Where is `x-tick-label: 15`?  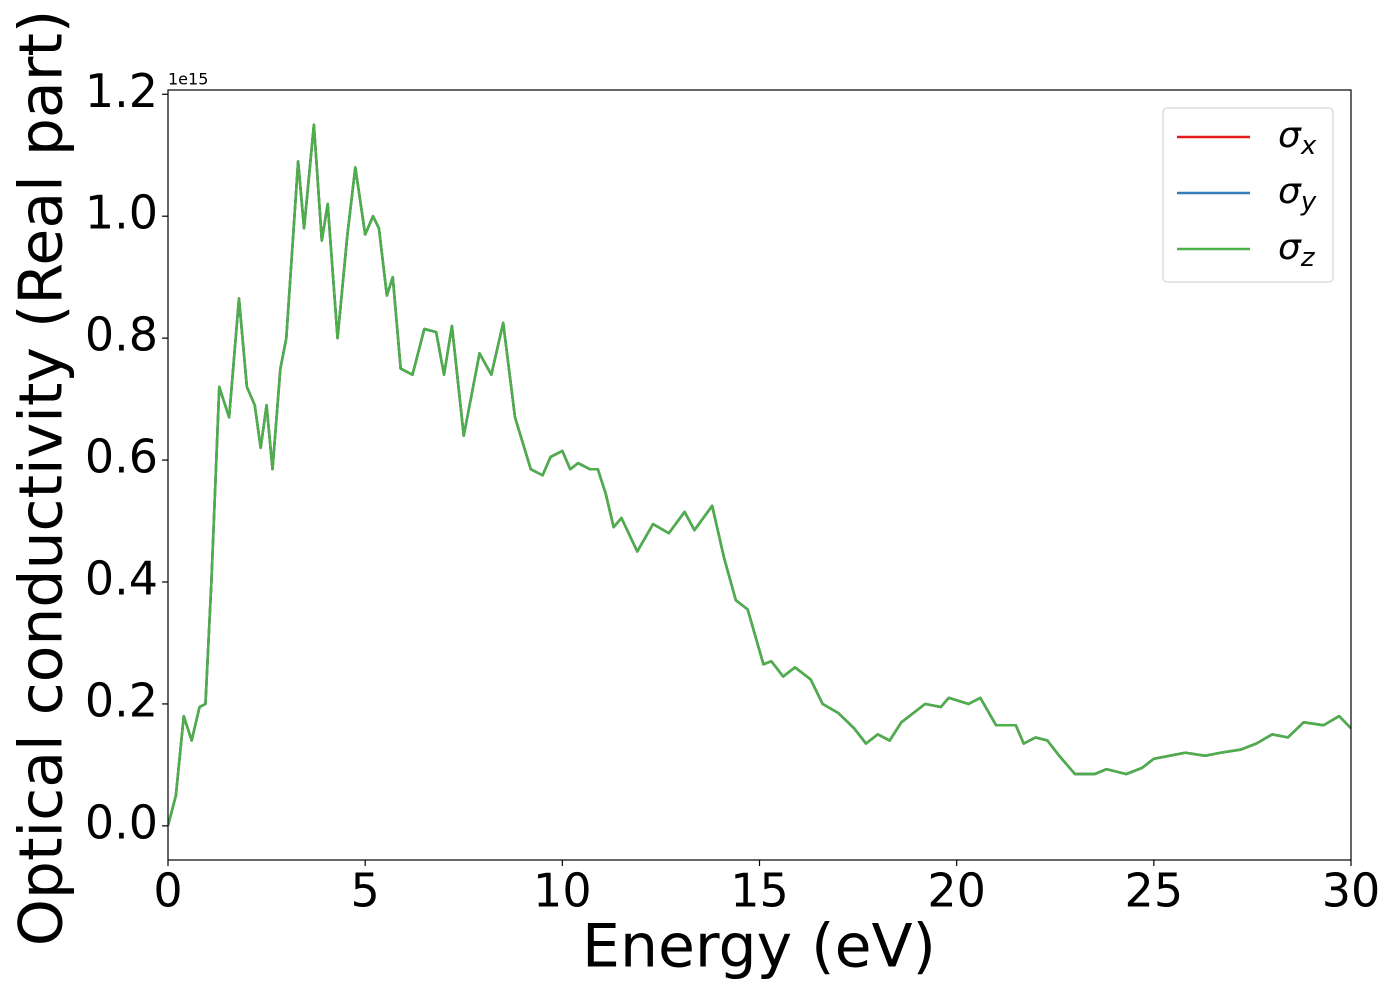 x-tick-label: 15 is located at coordinates (759, 891).